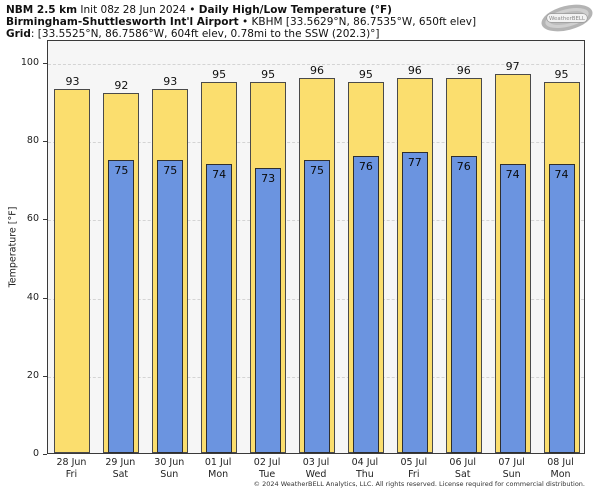 The image size is (600, 493). Describe the element at coordinates (267, 474) in the screenshot. I see `x-tick-weekday: Tue` at that location.